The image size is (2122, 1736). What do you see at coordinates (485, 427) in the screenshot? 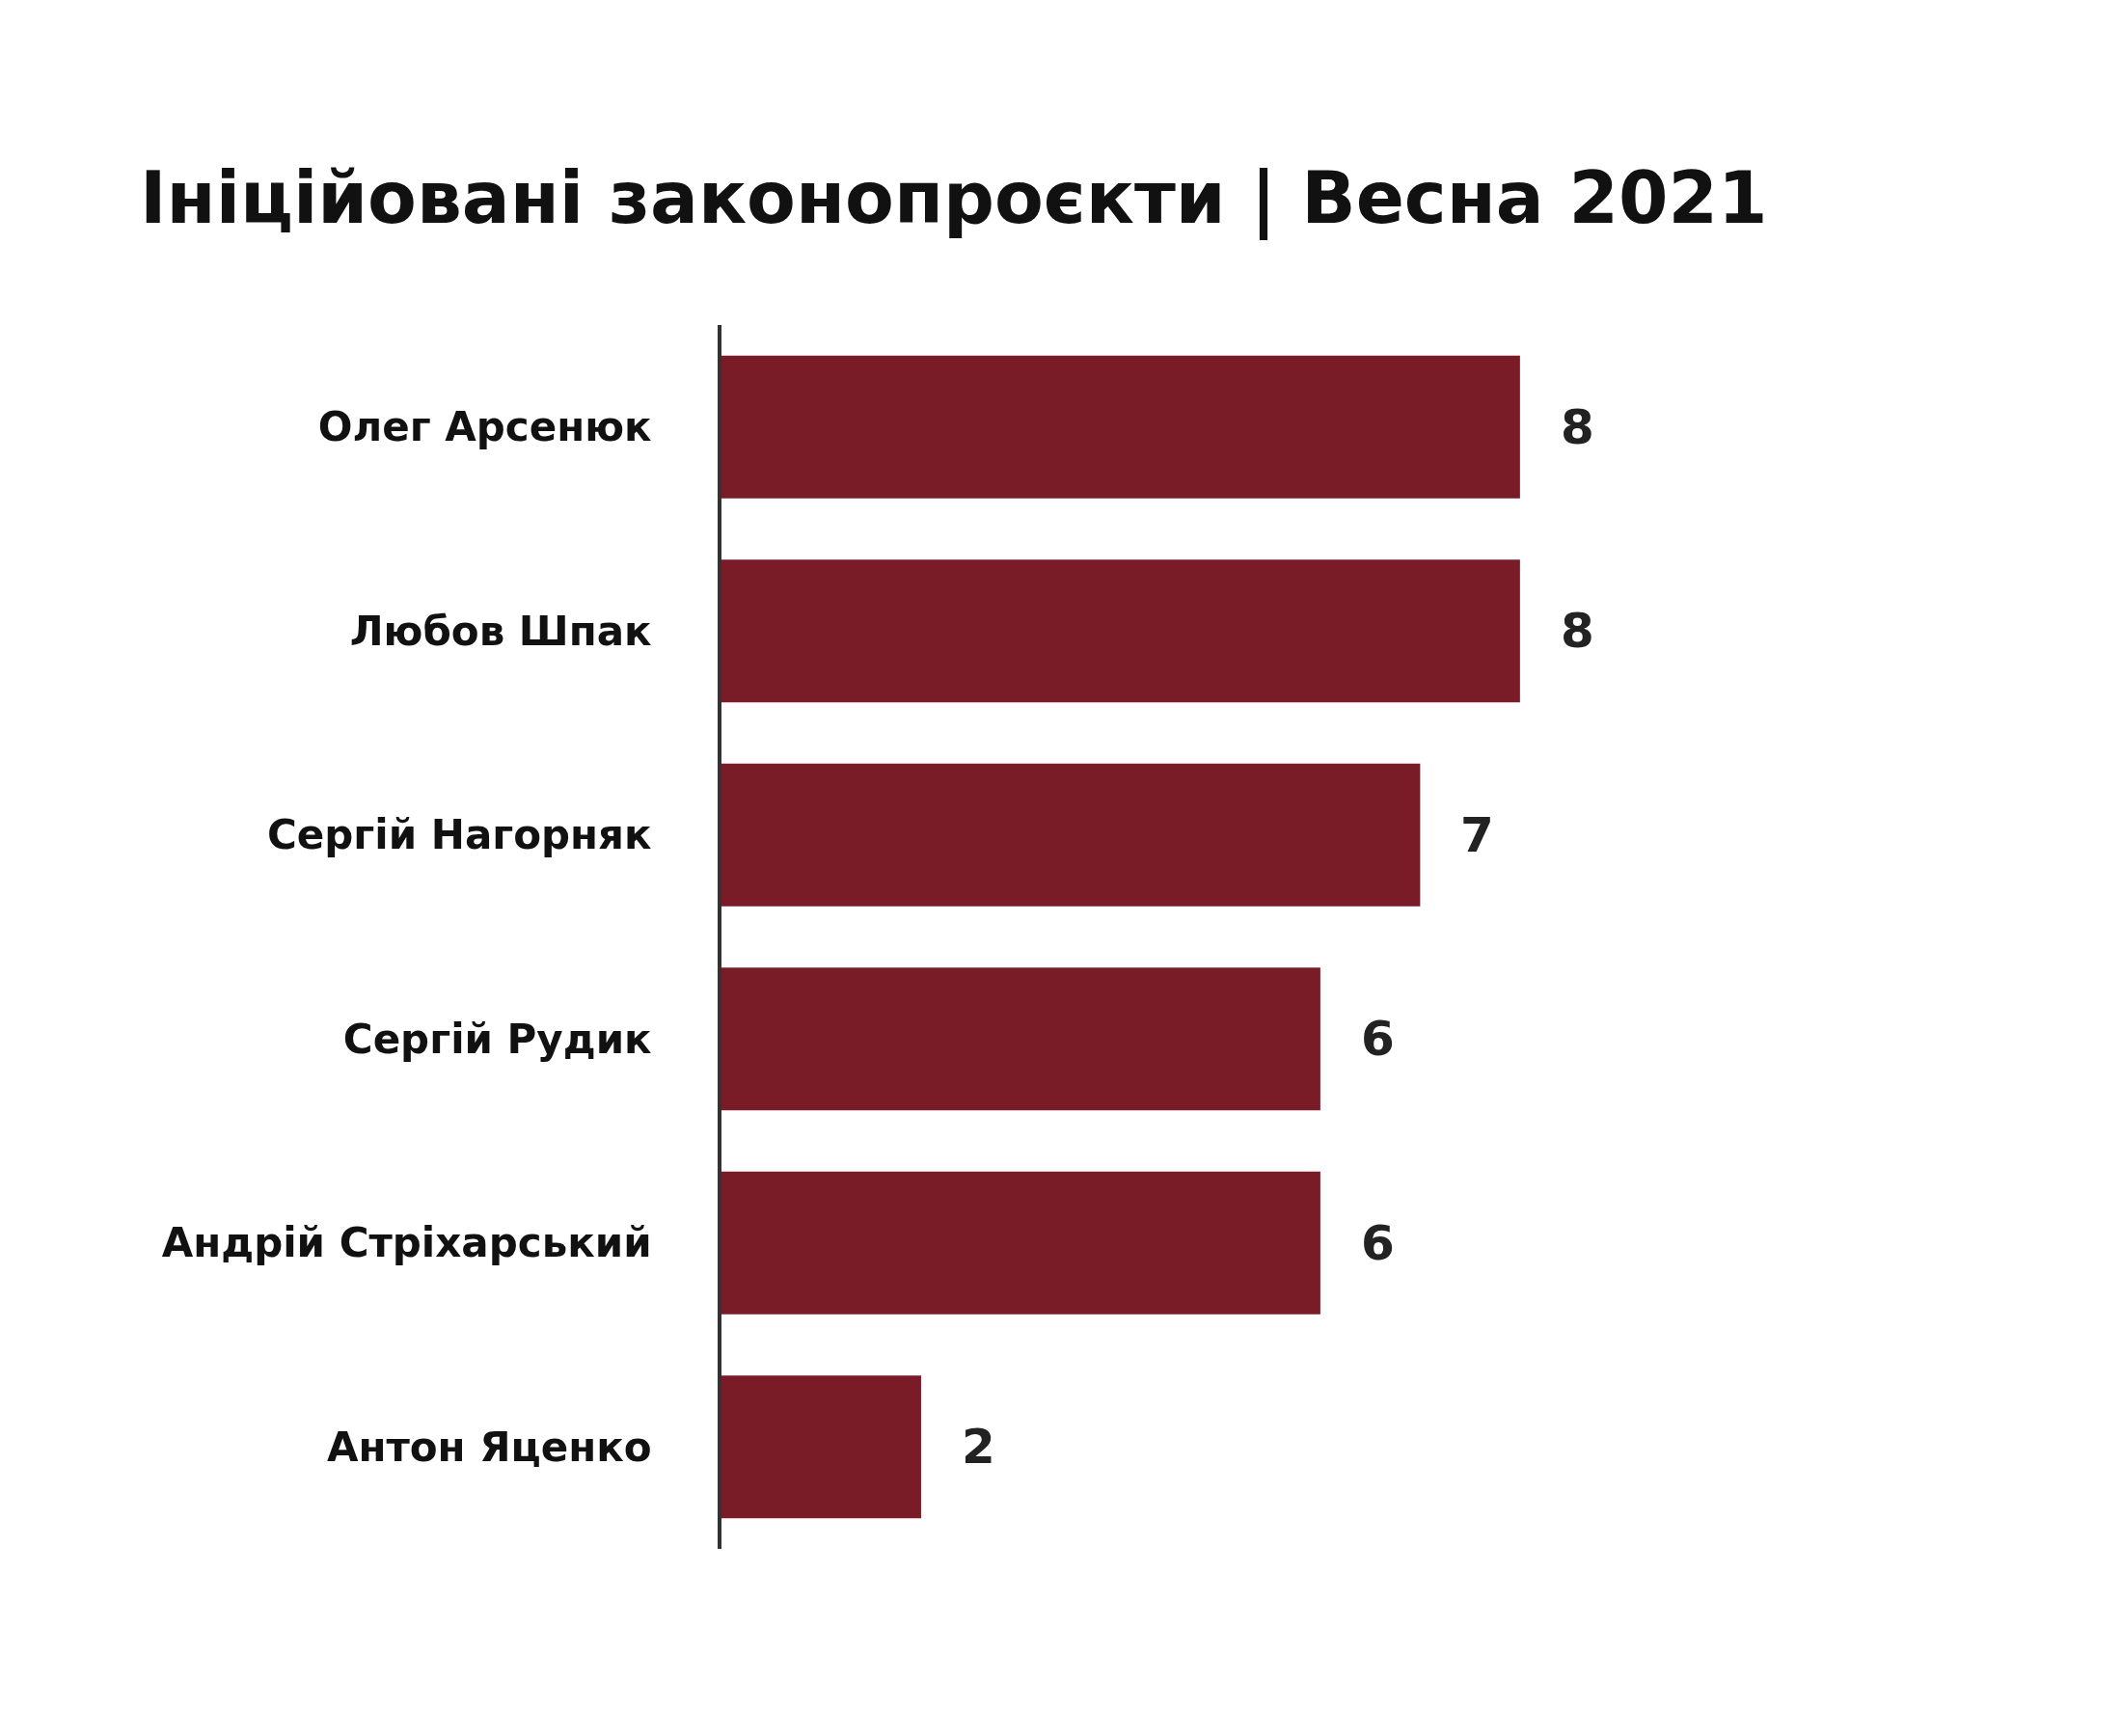
I see `y-tick-label: Олег Арсенюк` at bounding box center [485, 427].